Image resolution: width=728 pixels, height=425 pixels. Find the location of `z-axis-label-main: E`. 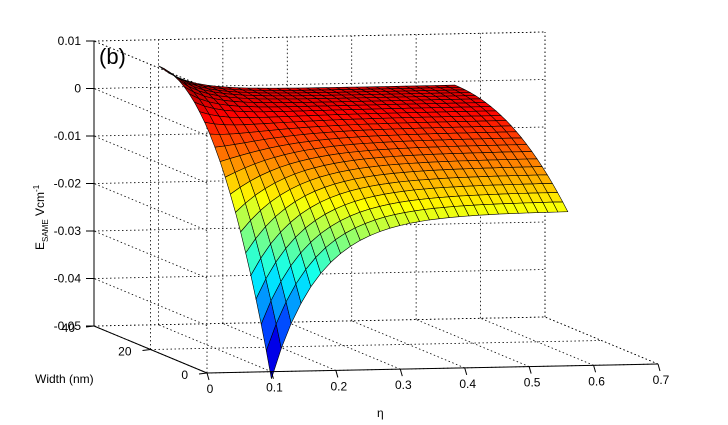

z-axis-label-main: E is located at coordinates (40, 246).